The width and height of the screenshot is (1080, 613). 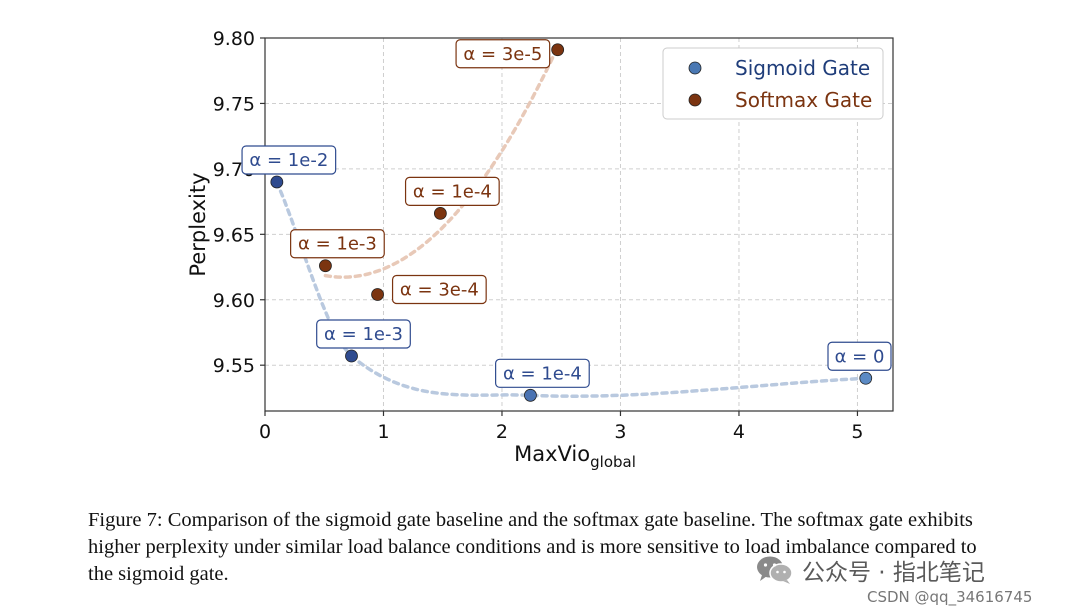 I want to click on watermark-source: CSDN @qq_34616745, so click(x=950, y=597).